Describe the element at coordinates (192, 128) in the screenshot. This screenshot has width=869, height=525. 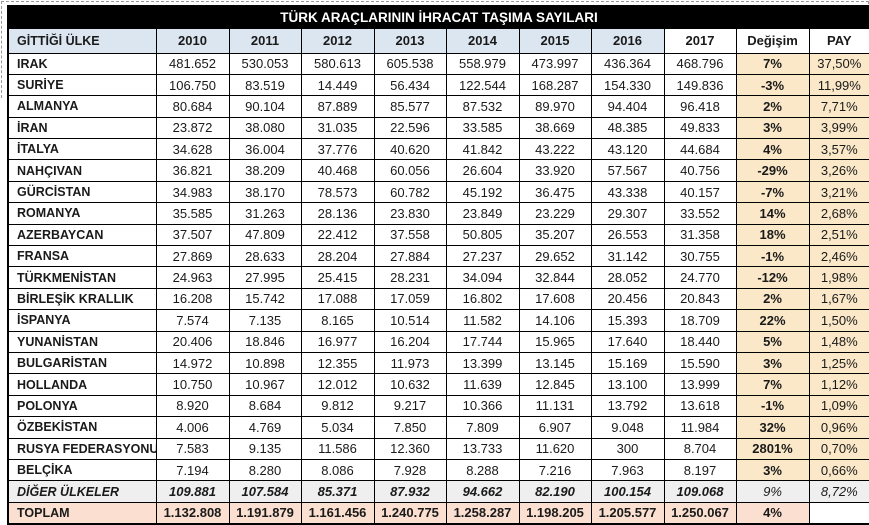
I see `value-cell-2010: 23.872` at that location.